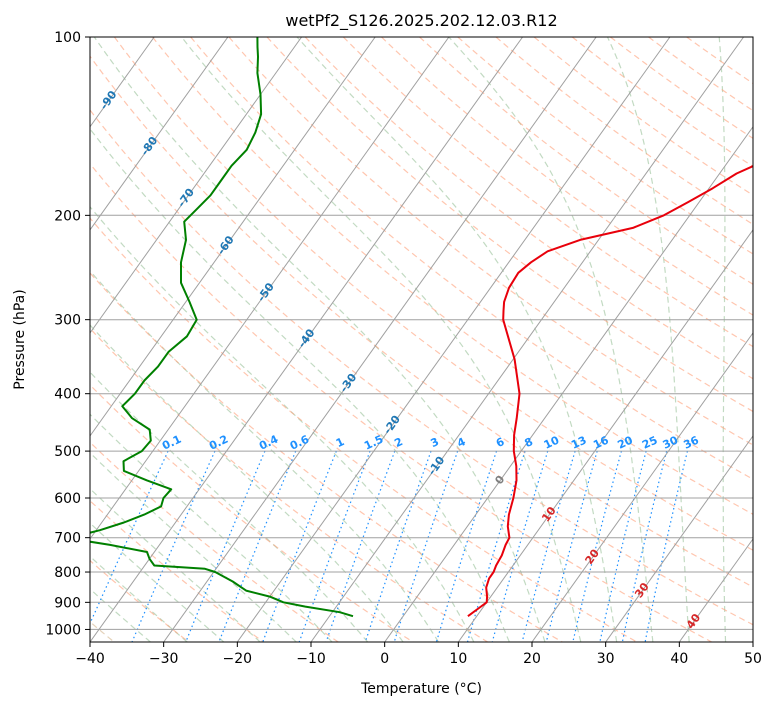 This screenshot has height=708, width=775. I want to click on mixing-ratio-label: 0.2, so click(218, 443).